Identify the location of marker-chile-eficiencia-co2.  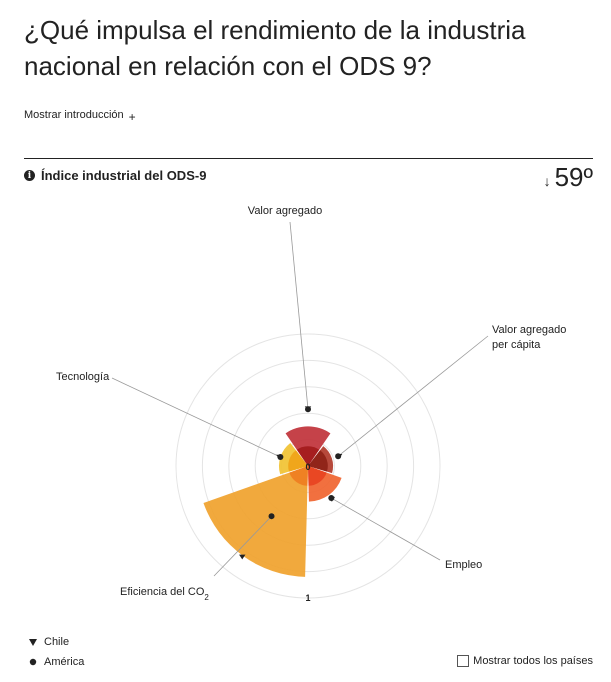
(242, 557).